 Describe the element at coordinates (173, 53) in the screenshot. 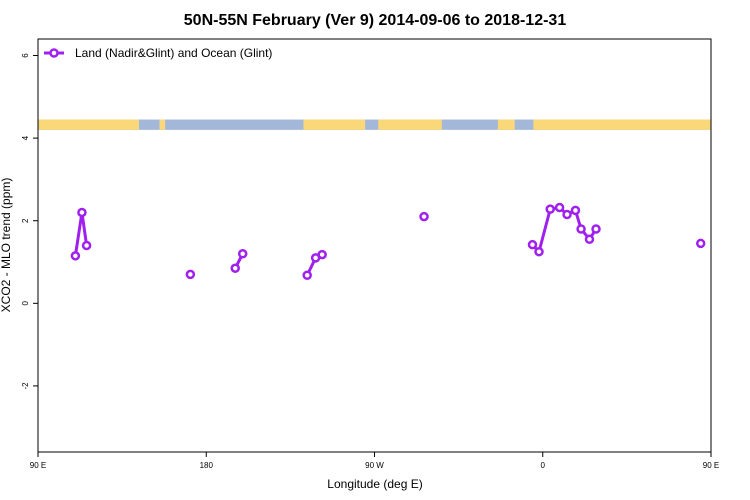

I see `legend-entry-label: Land (Nadir&Glint) and Ocean (Glint)` at that location.